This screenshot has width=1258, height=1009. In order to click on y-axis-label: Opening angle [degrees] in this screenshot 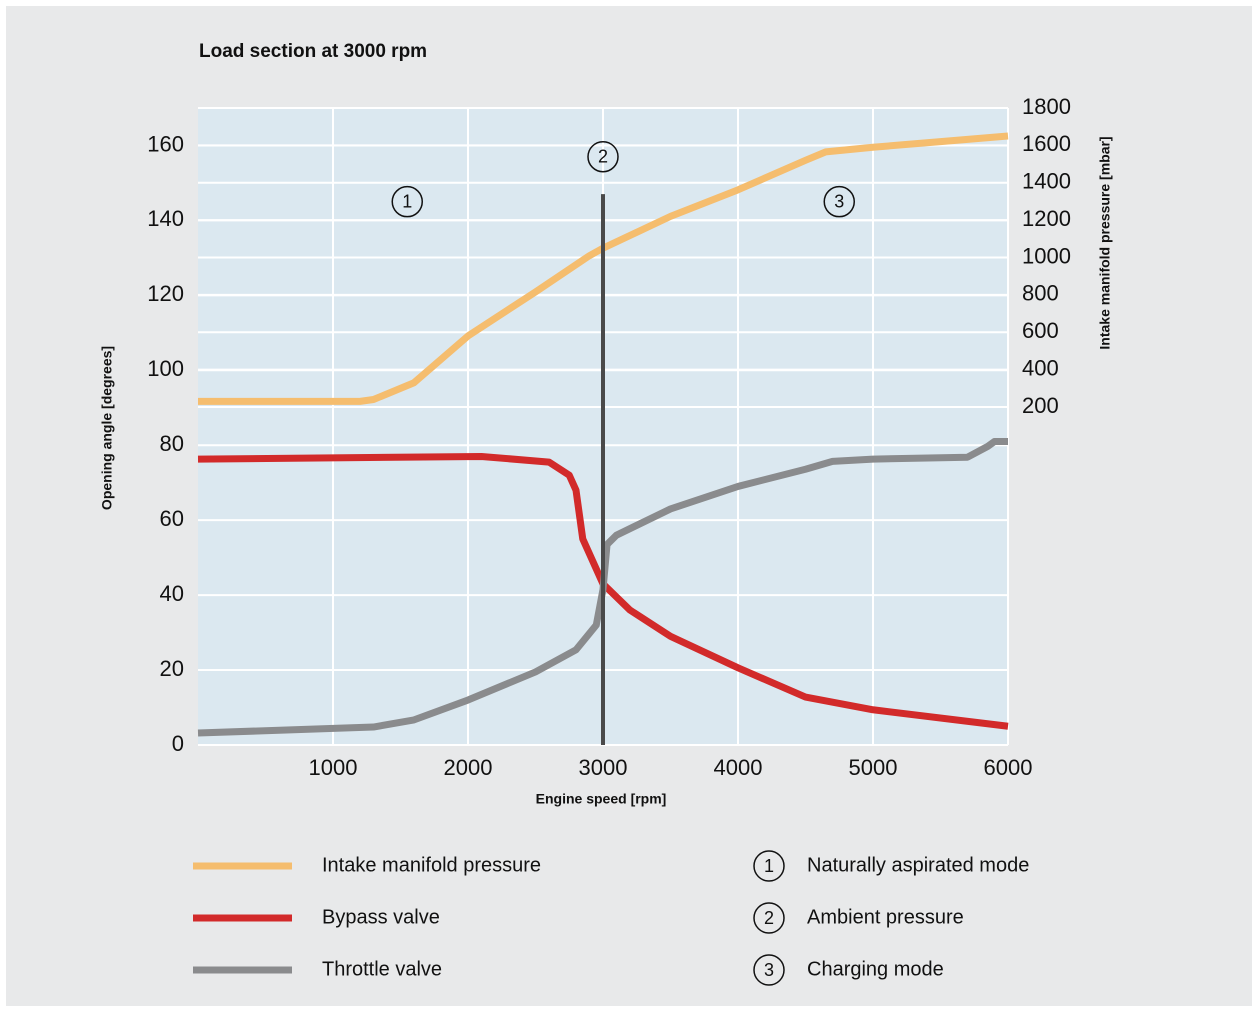, I will do `click(107, 428)`.